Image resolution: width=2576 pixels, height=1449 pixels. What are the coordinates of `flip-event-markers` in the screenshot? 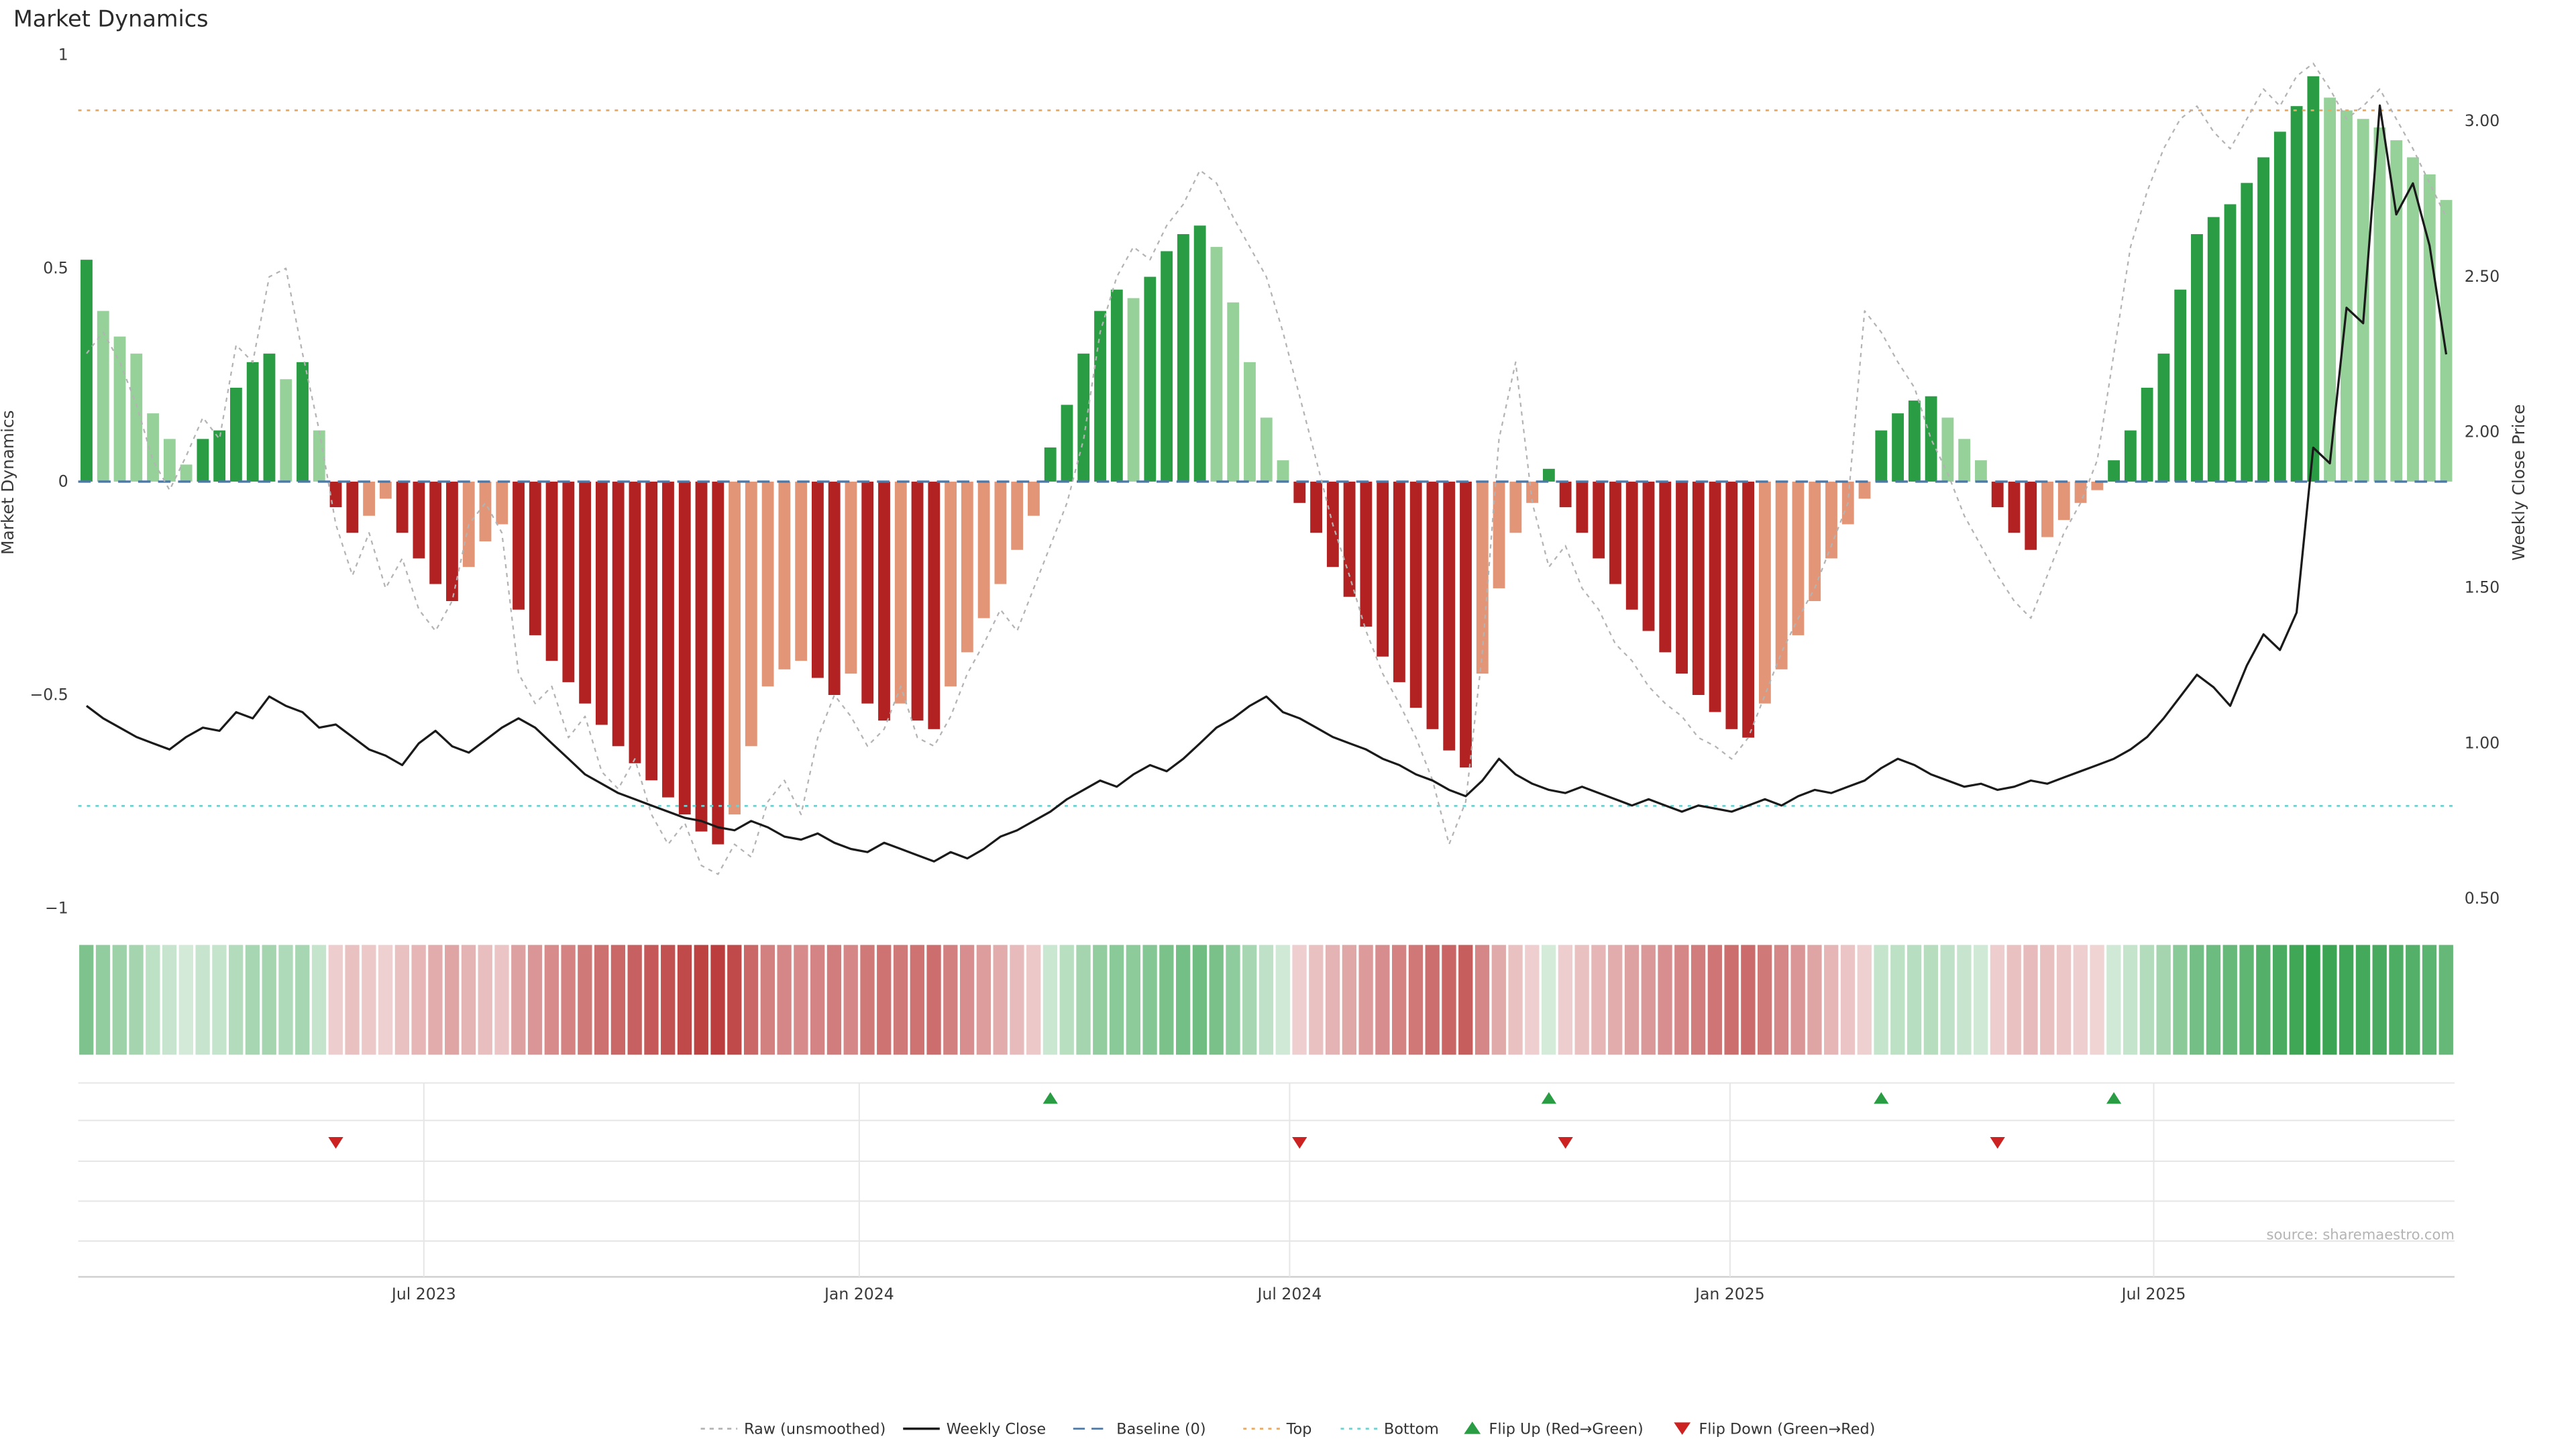 It's located at (1225, 1120).